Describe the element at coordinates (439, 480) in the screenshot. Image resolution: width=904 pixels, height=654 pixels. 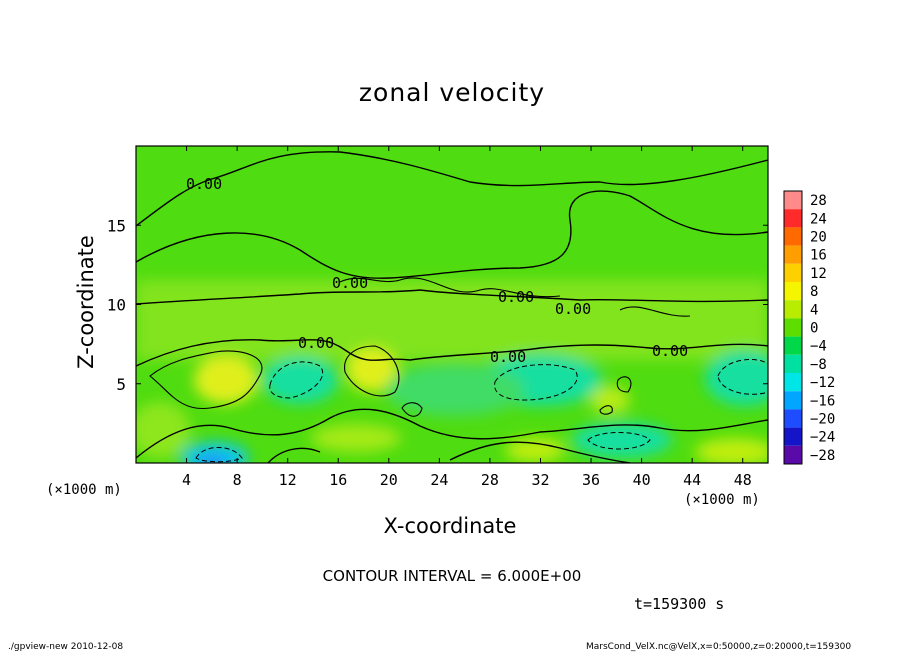
I see `x-tick-label: 24` at that location.